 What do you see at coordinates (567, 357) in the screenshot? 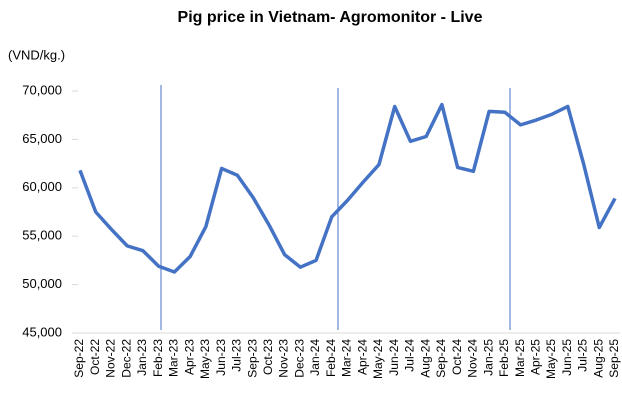
I see `x-tick-label: Jun-25` at bounding box center [567, 357].